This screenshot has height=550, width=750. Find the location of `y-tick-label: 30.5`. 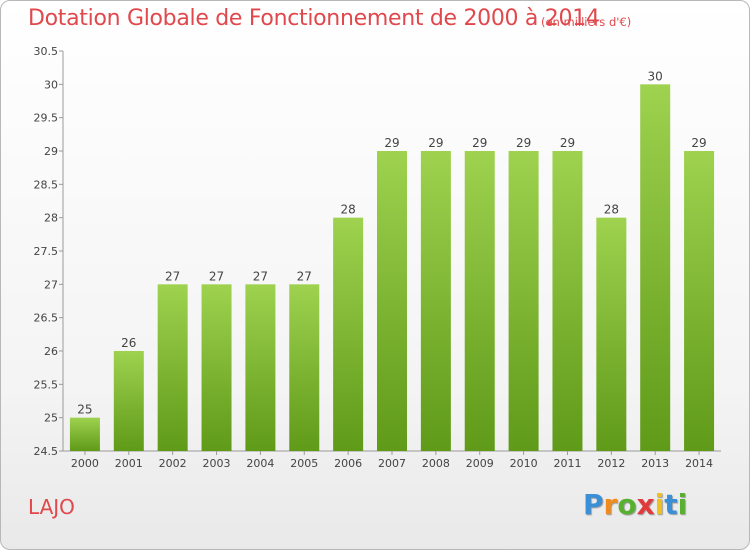

y-tick-label: 30.5 is located at coordinates (46, 51).